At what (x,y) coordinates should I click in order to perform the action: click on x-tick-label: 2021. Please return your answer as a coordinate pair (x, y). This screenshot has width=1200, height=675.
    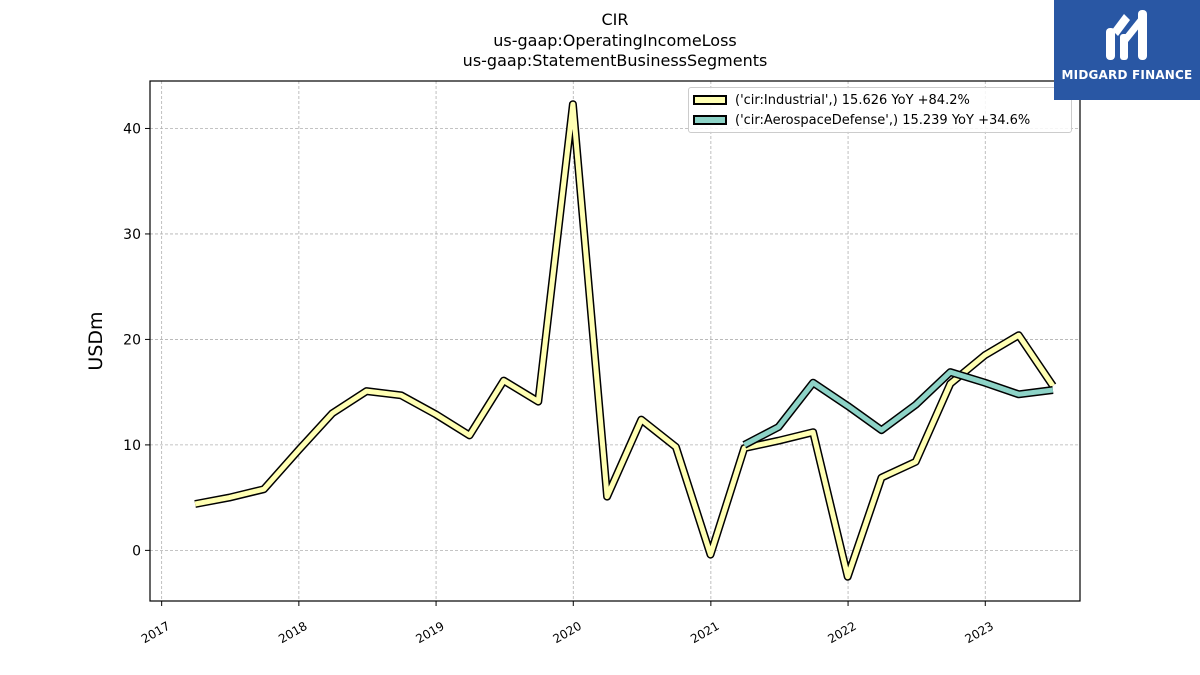
    Looking at the image, I should click on (704, 632).